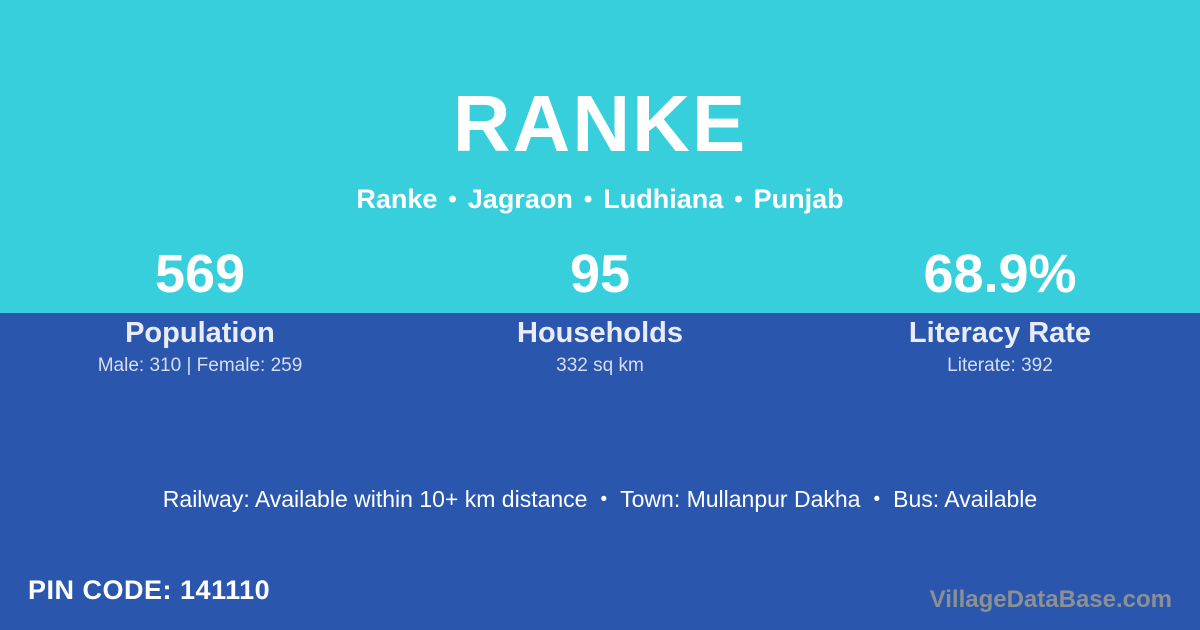 The height and width of the screenshot is (630, 1200). Describe the element at coordinates (600, 333) in the screenshot. I see `stat-label: Households` at that location.